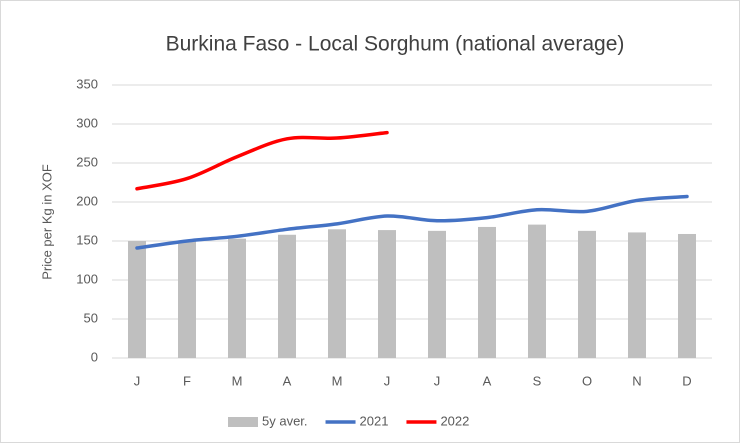 The width and height of the screenshot is (740, 448). Describe the element at coordinates (537, 380) in the screenshot. I see `x-tick-label: S` at that location.